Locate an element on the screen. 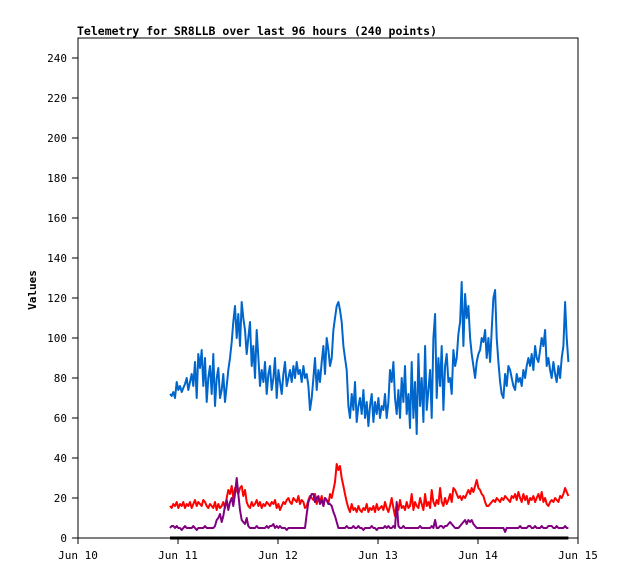 This screenshot has width=618, height=579. y-tick-label: 140 is located at coordinates (57, 258).